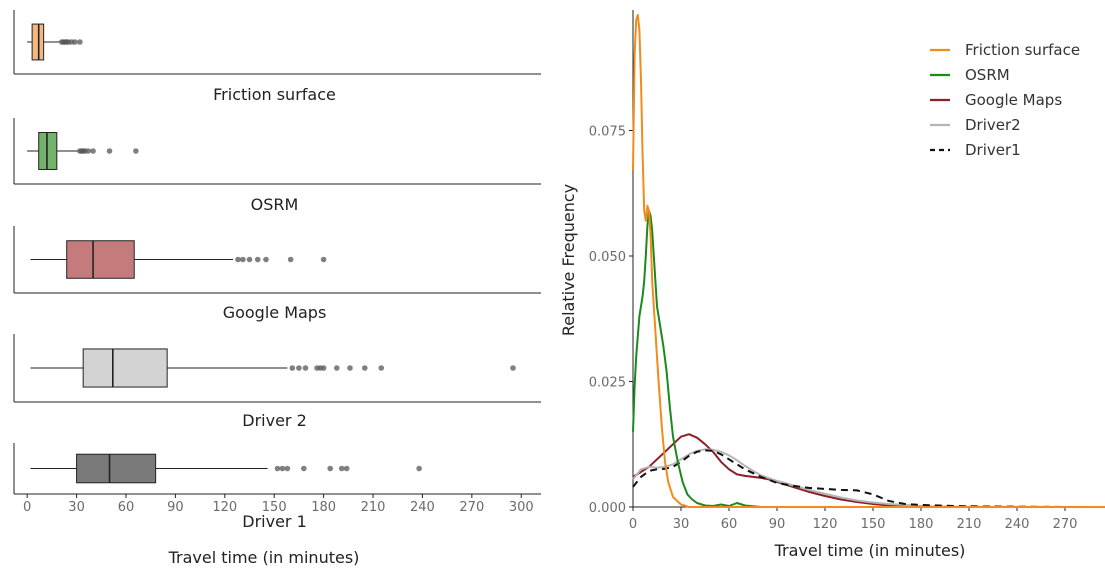  I want to click on panel-label-driver-2: Driver 2, so click(274, 420).